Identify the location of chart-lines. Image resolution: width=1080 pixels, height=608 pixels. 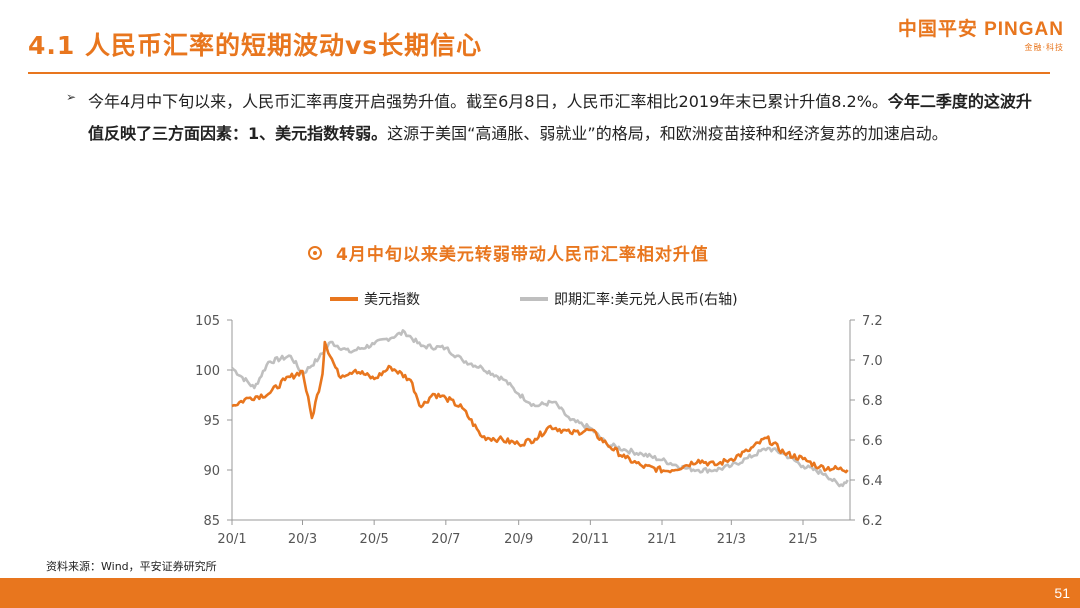
(540, 408).